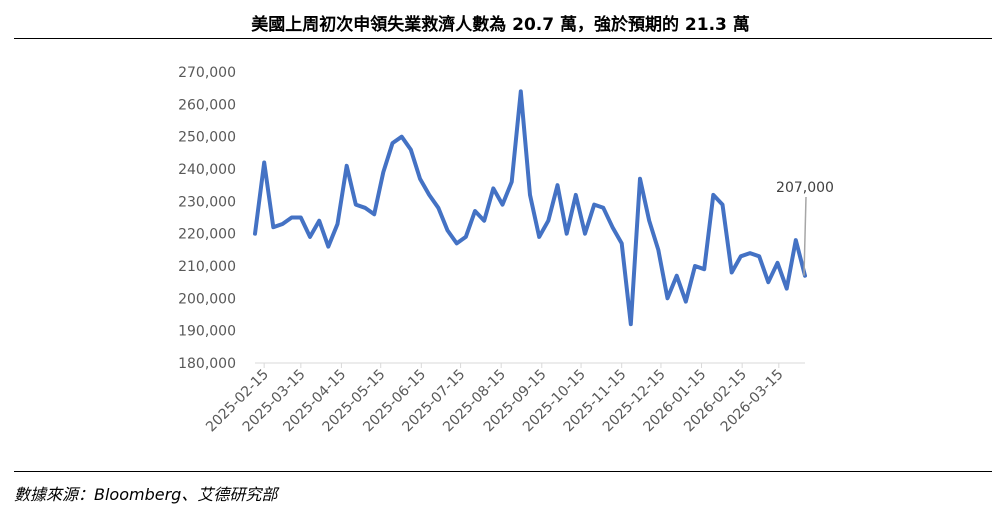 The width and height of the screenshot is (1001, 507). I want to click on bottom-divider, so click(503, 471).